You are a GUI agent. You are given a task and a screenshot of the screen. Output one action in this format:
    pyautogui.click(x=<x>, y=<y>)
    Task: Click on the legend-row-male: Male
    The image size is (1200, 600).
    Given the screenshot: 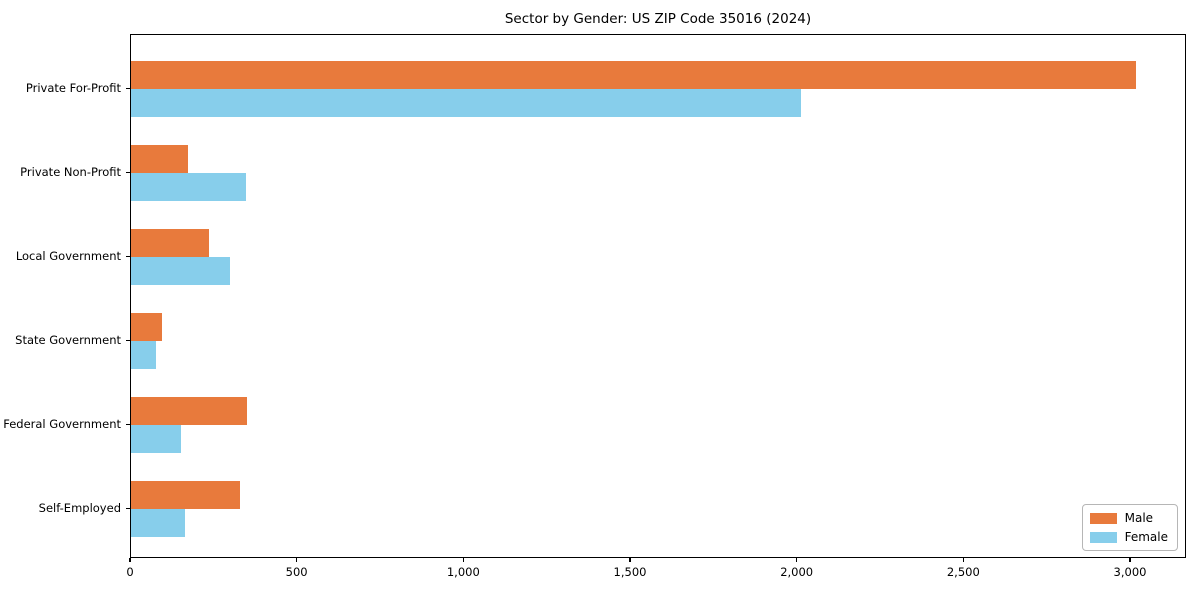 What is the action you would take?
    pyautogui.click(x=1128, y=518)
    